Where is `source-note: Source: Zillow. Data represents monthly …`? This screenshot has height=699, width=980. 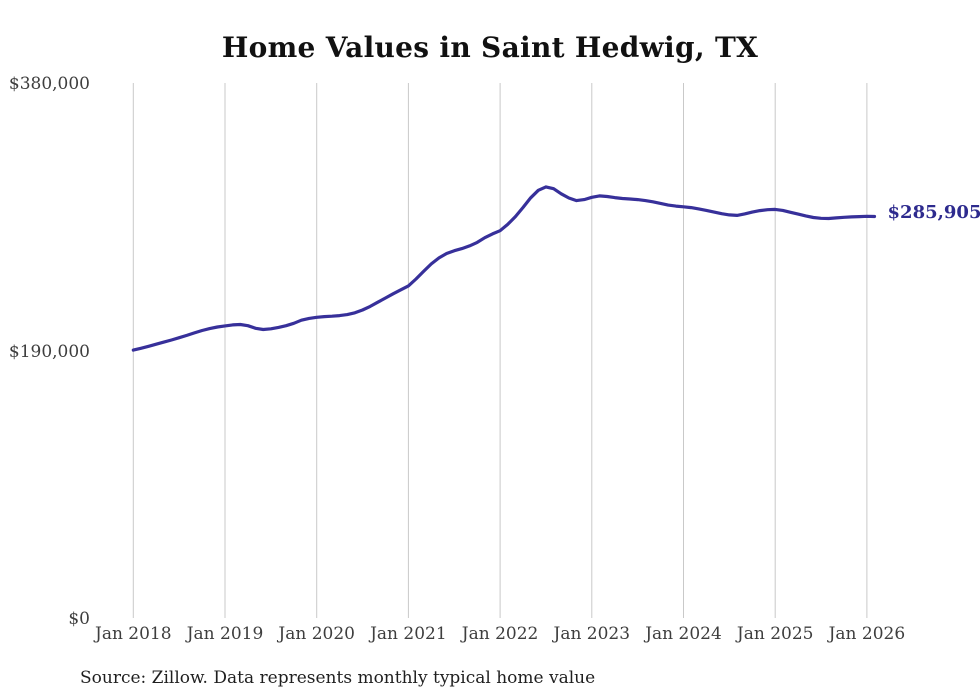
source-note: Source: Zillow. Data represents monthly … is located at coordinates (338, 678).